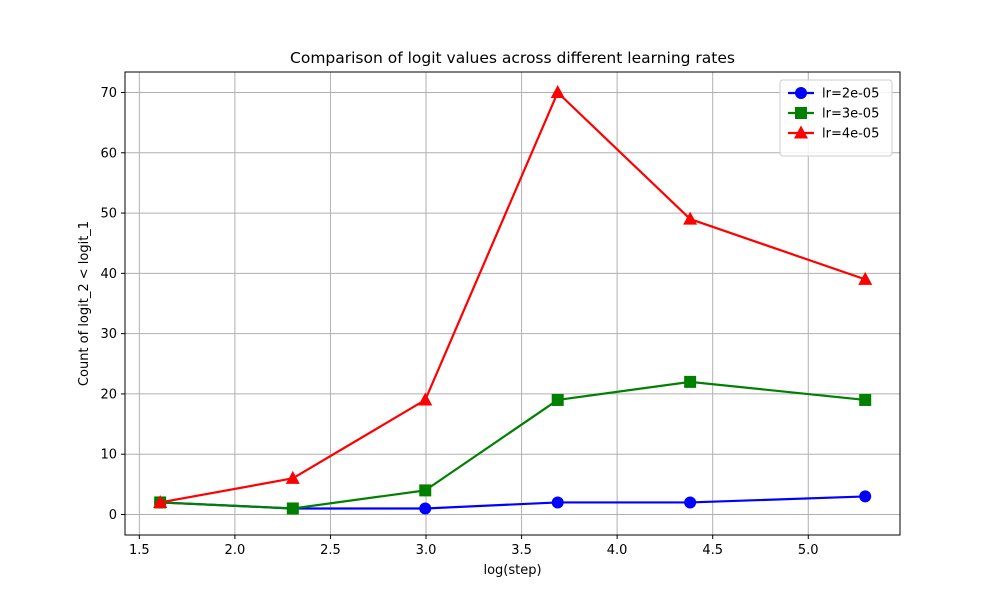  What do you see at coordinates (108, 214) in the screenshot?
I see `y-tick-label: 50` at bounding box center [108, 214].